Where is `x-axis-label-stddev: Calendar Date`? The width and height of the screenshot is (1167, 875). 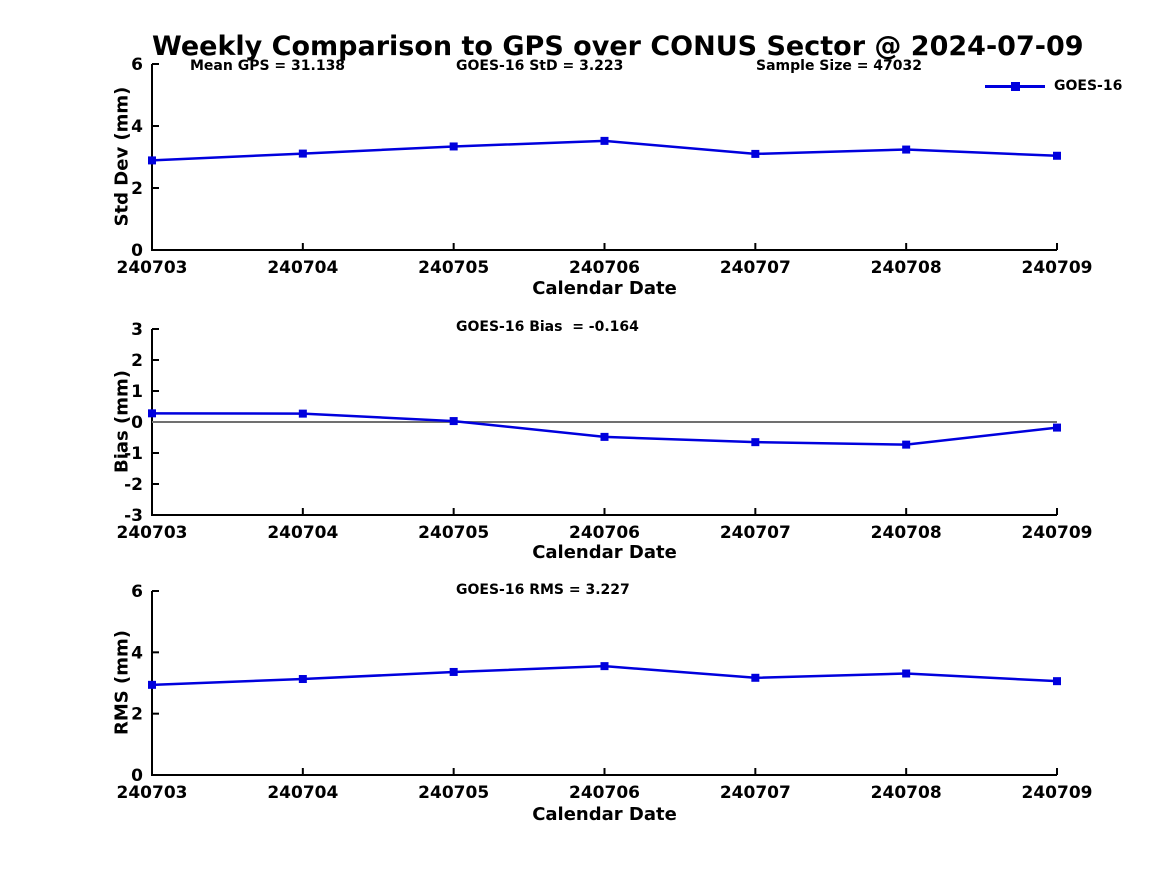
x-axis-label-stddev: Calendar Date is located at coordinates (604, 288).